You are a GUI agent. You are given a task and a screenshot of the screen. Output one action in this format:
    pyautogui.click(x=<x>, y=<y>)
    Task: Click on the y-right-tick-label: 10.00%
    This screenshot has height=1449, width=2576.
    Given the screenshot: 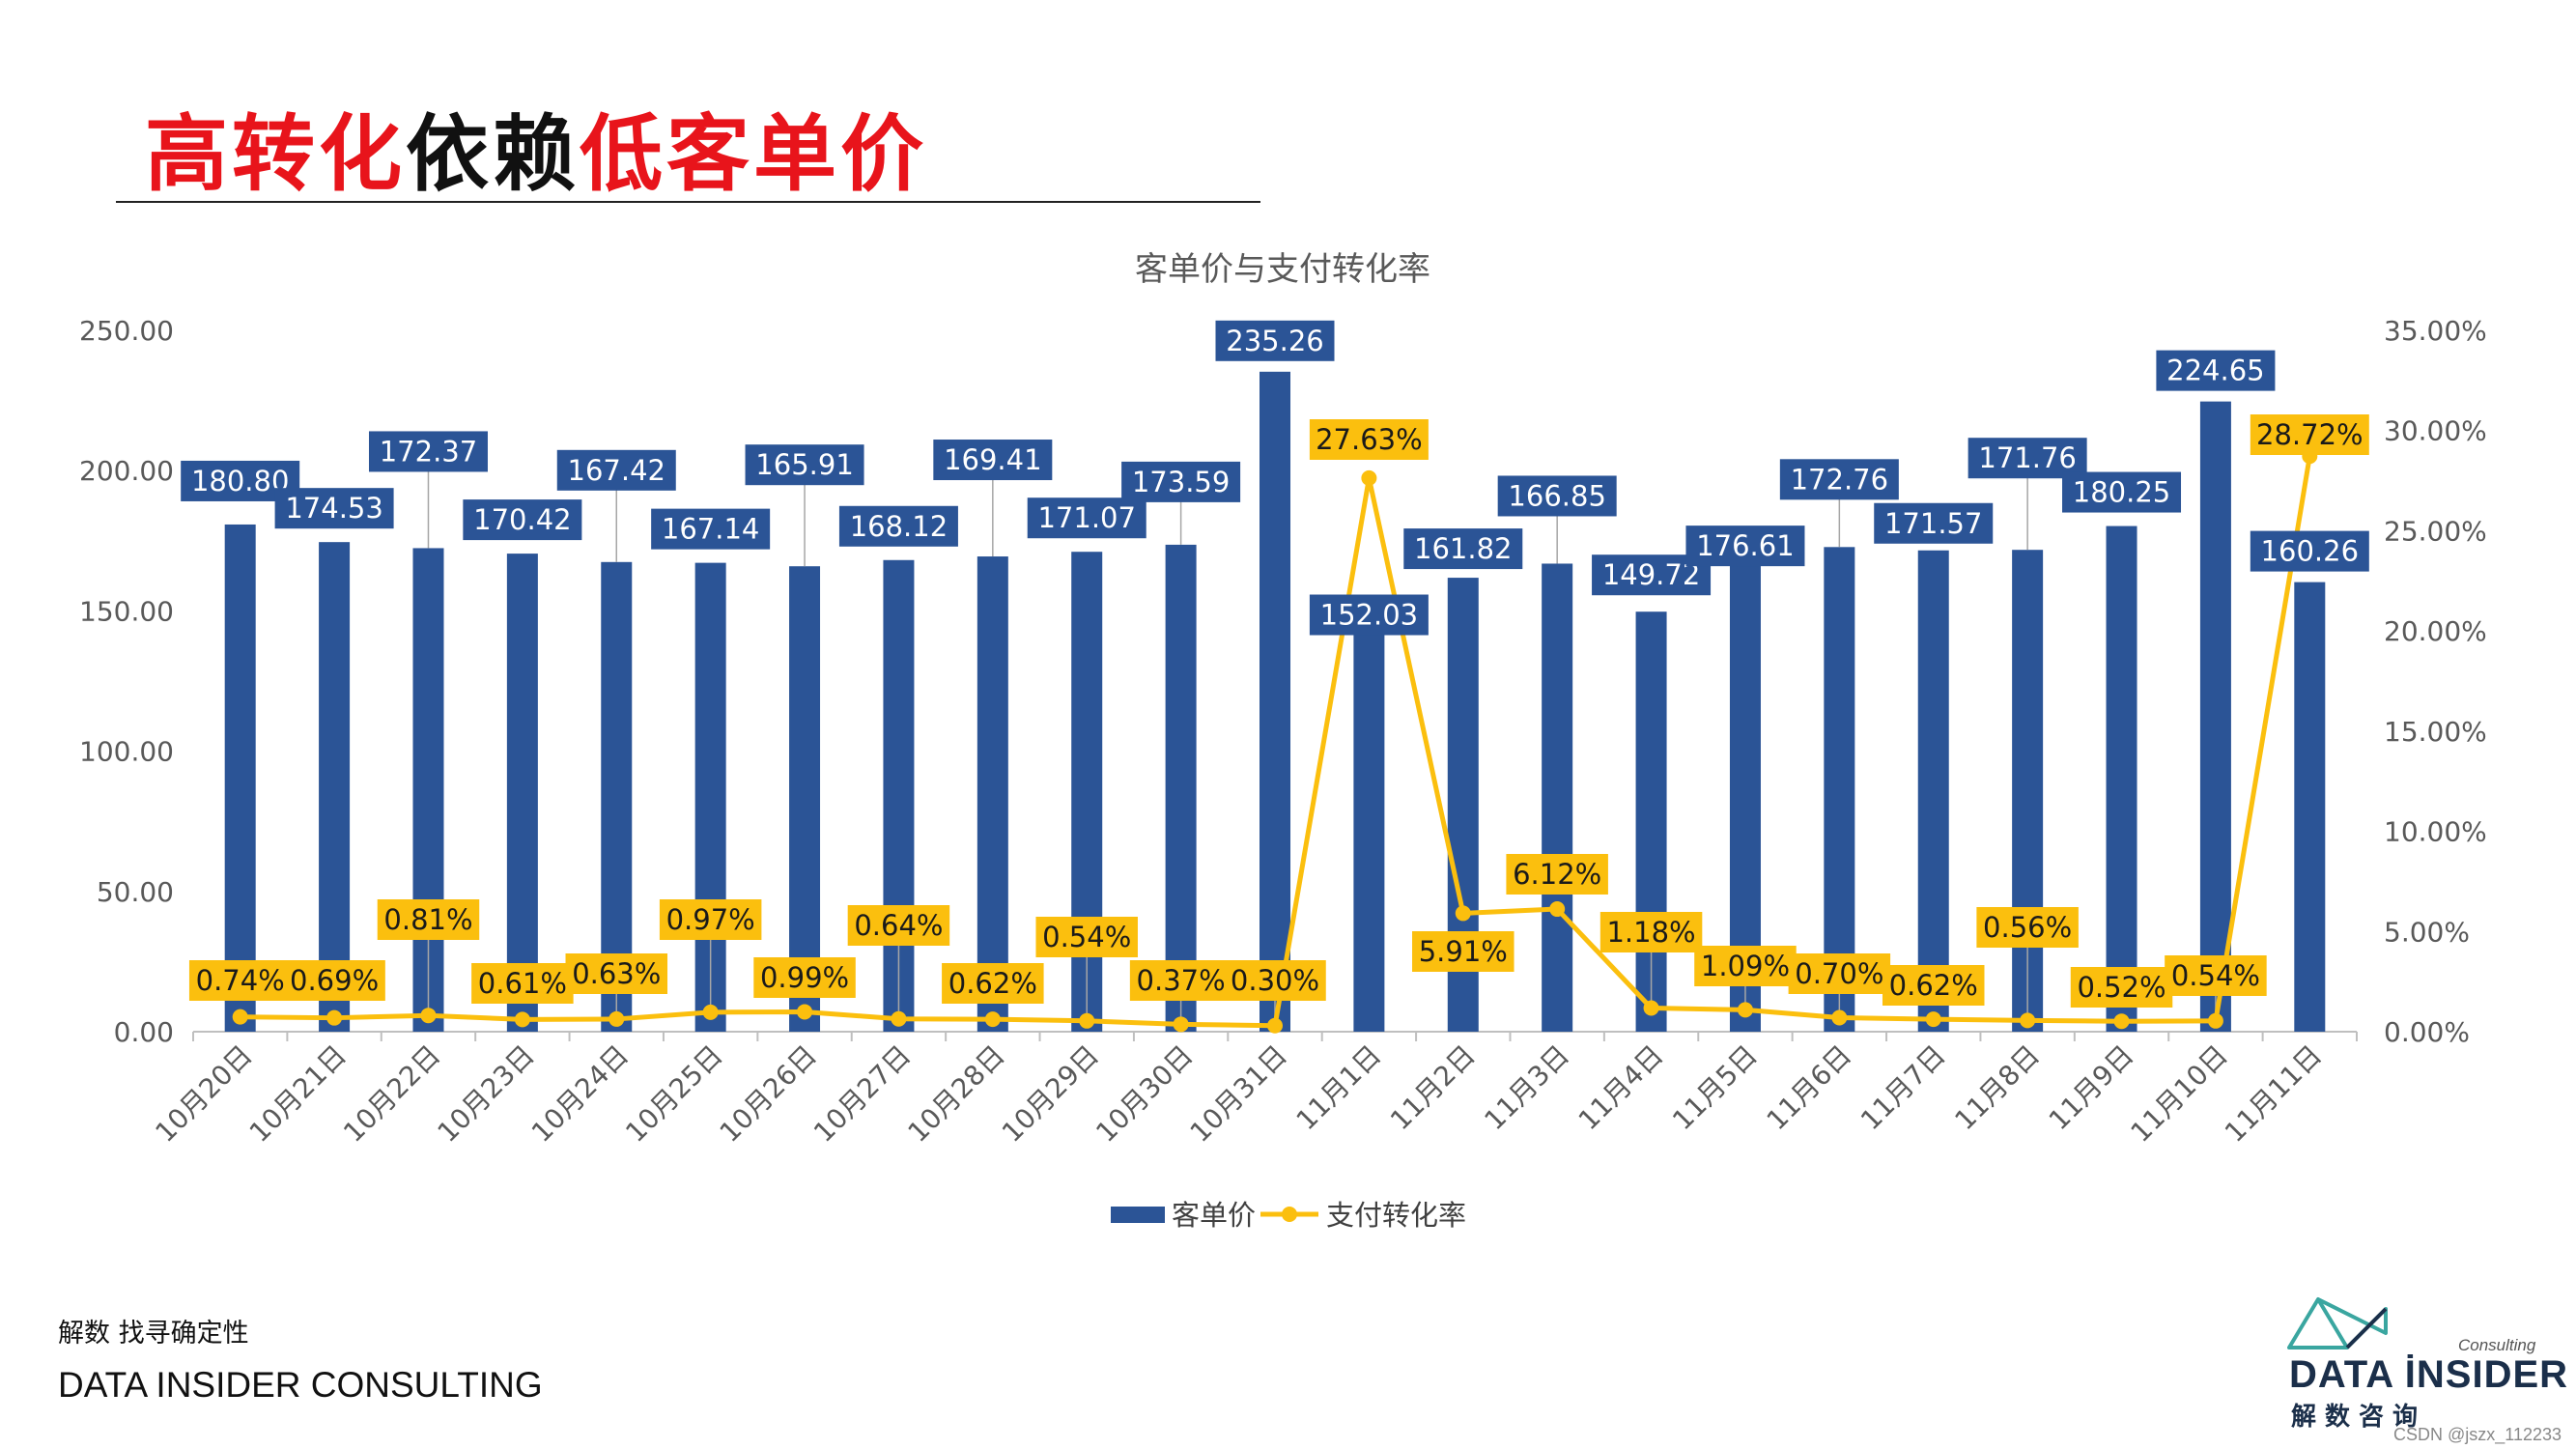 What is the action you would take?
    pyautogui.click(x=2435, y=832)
    